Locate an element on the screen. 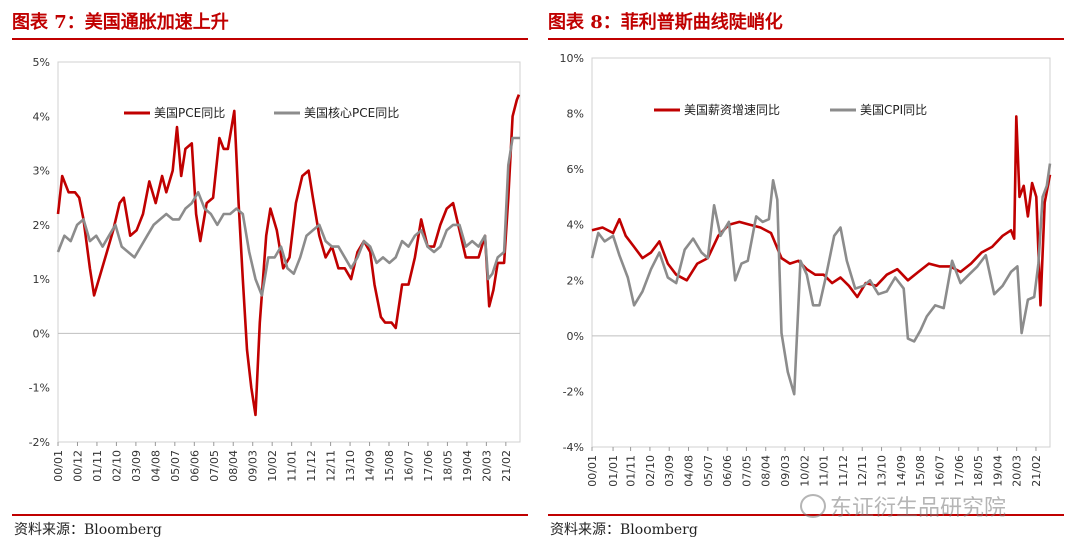 The height and width of the screenshot is (552, 1080). chart-title: 图表 7：美国通胀加速上升 is located at coordinates (120, 22).